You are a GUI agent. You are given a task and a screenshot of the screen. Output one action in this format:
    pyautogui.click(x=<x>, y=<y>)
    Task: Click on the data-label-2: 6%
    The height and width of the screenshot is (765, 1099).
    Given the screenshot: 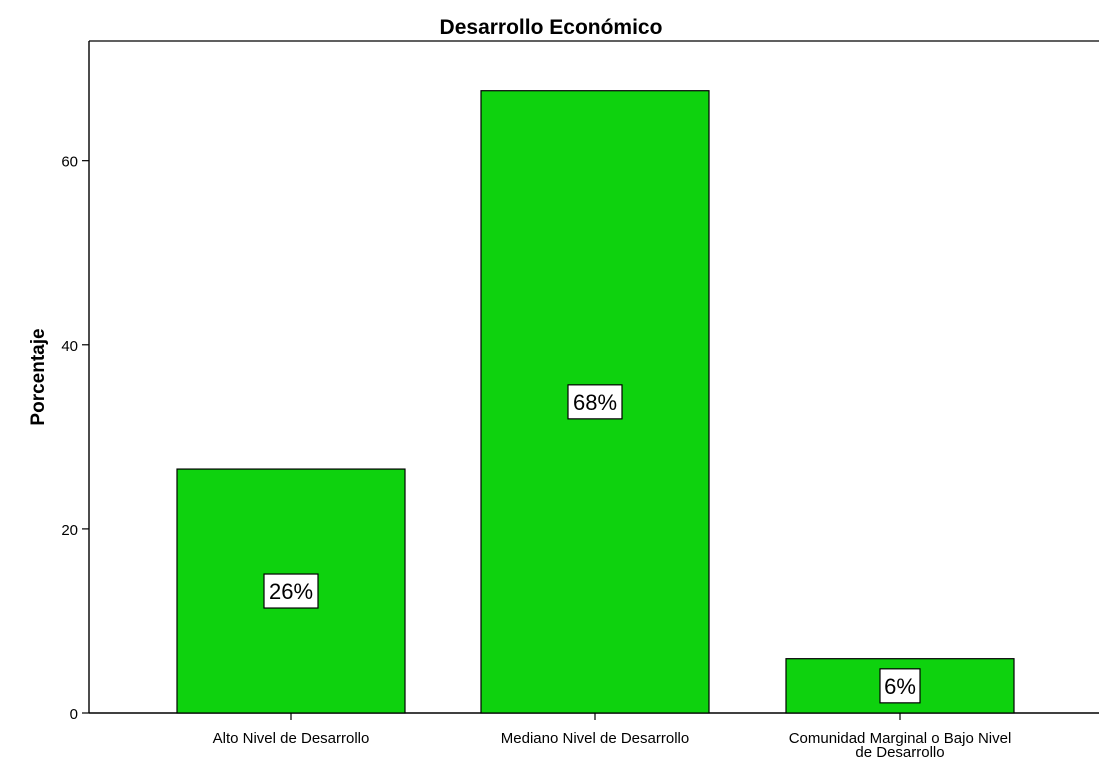 What is the action you would take?
    pyautogui.click(x=900, y=686)
    